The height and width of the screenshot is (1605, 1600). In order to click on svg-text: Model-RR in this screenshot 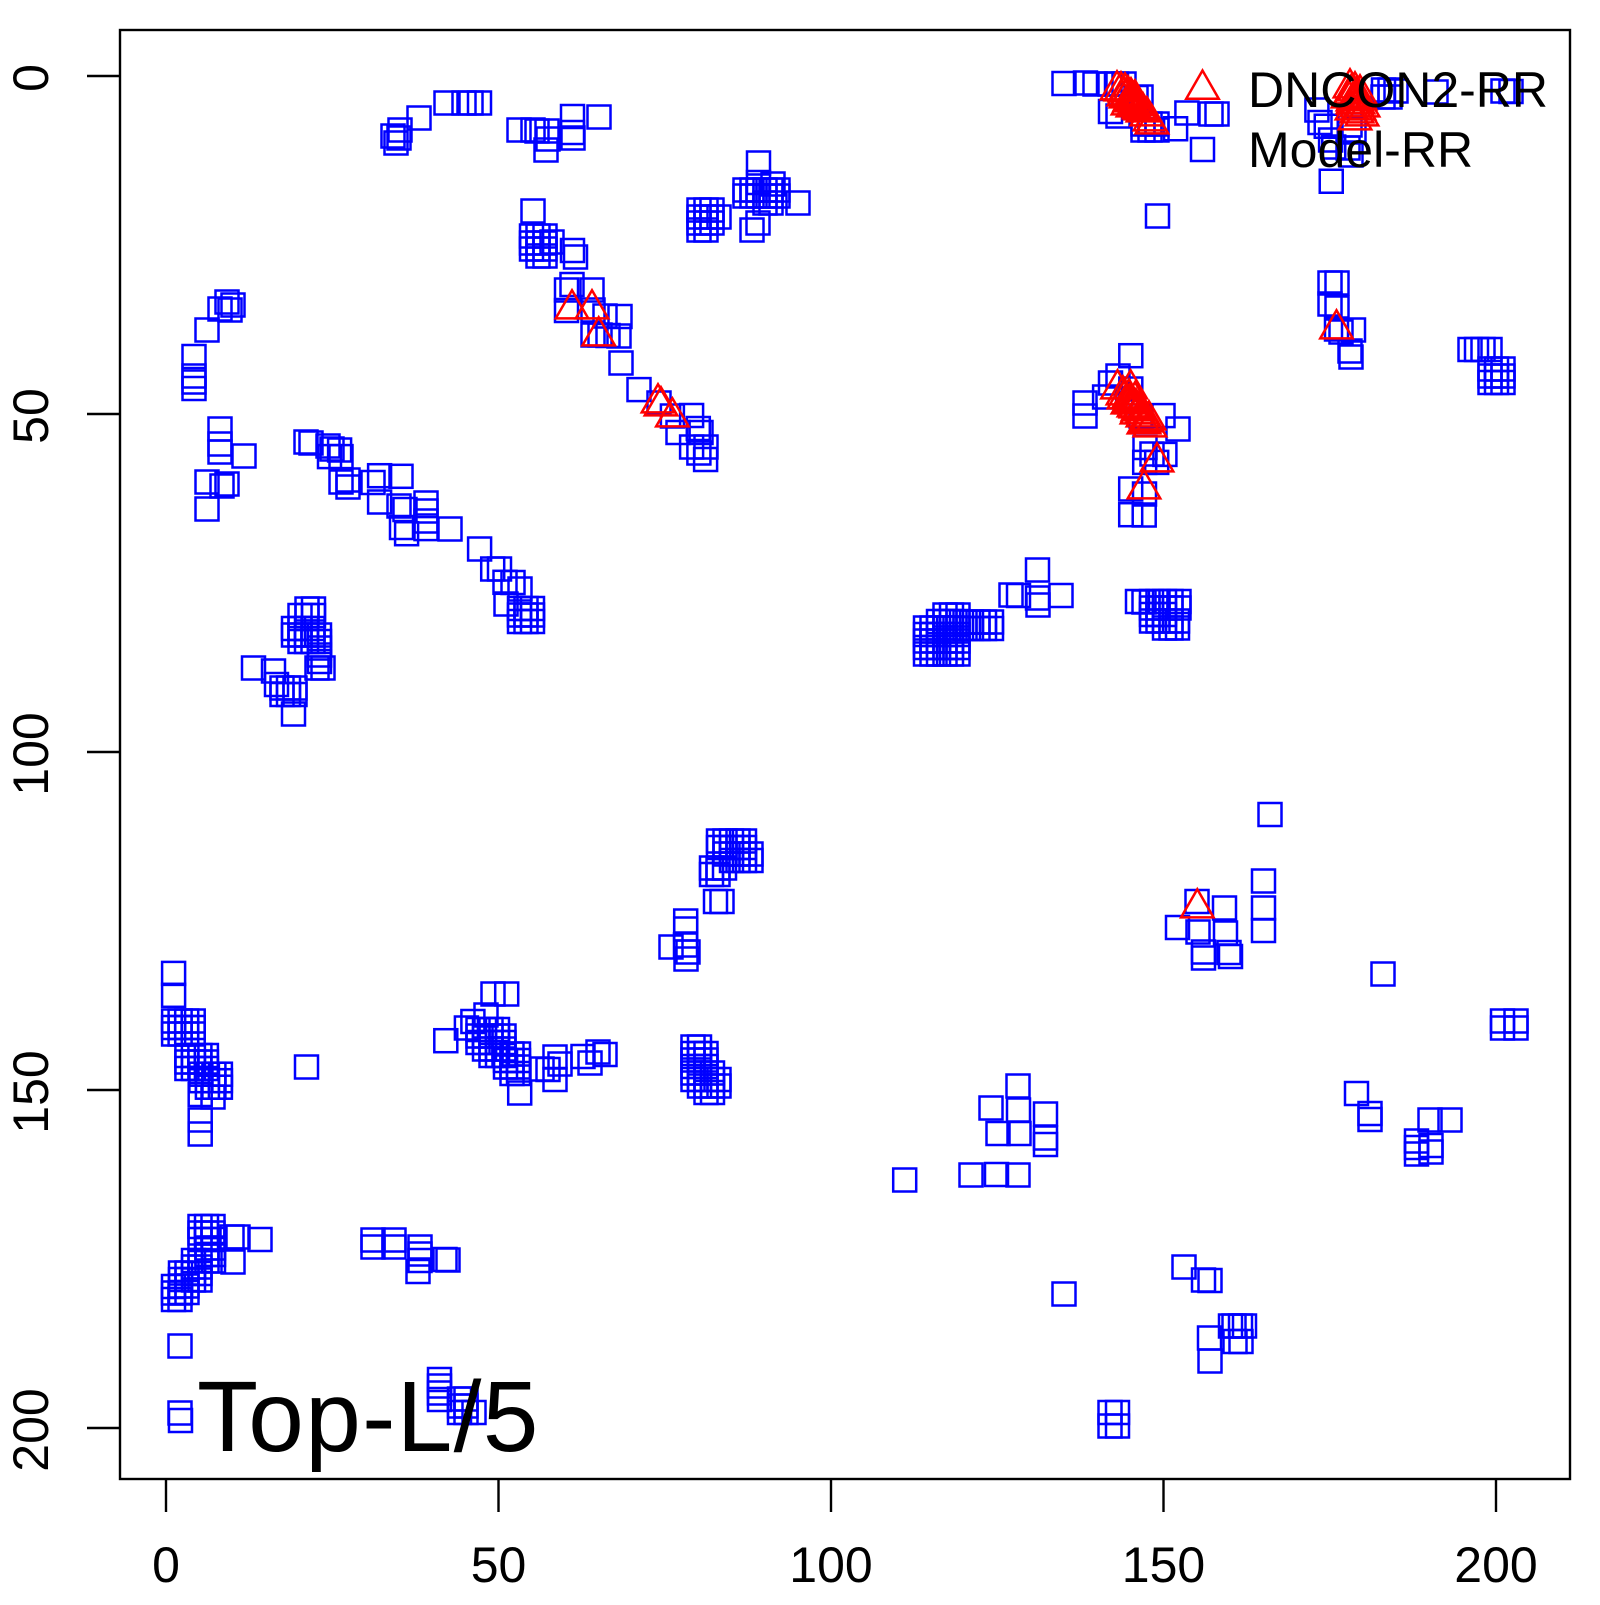, I will do `click(1360, 150)`.